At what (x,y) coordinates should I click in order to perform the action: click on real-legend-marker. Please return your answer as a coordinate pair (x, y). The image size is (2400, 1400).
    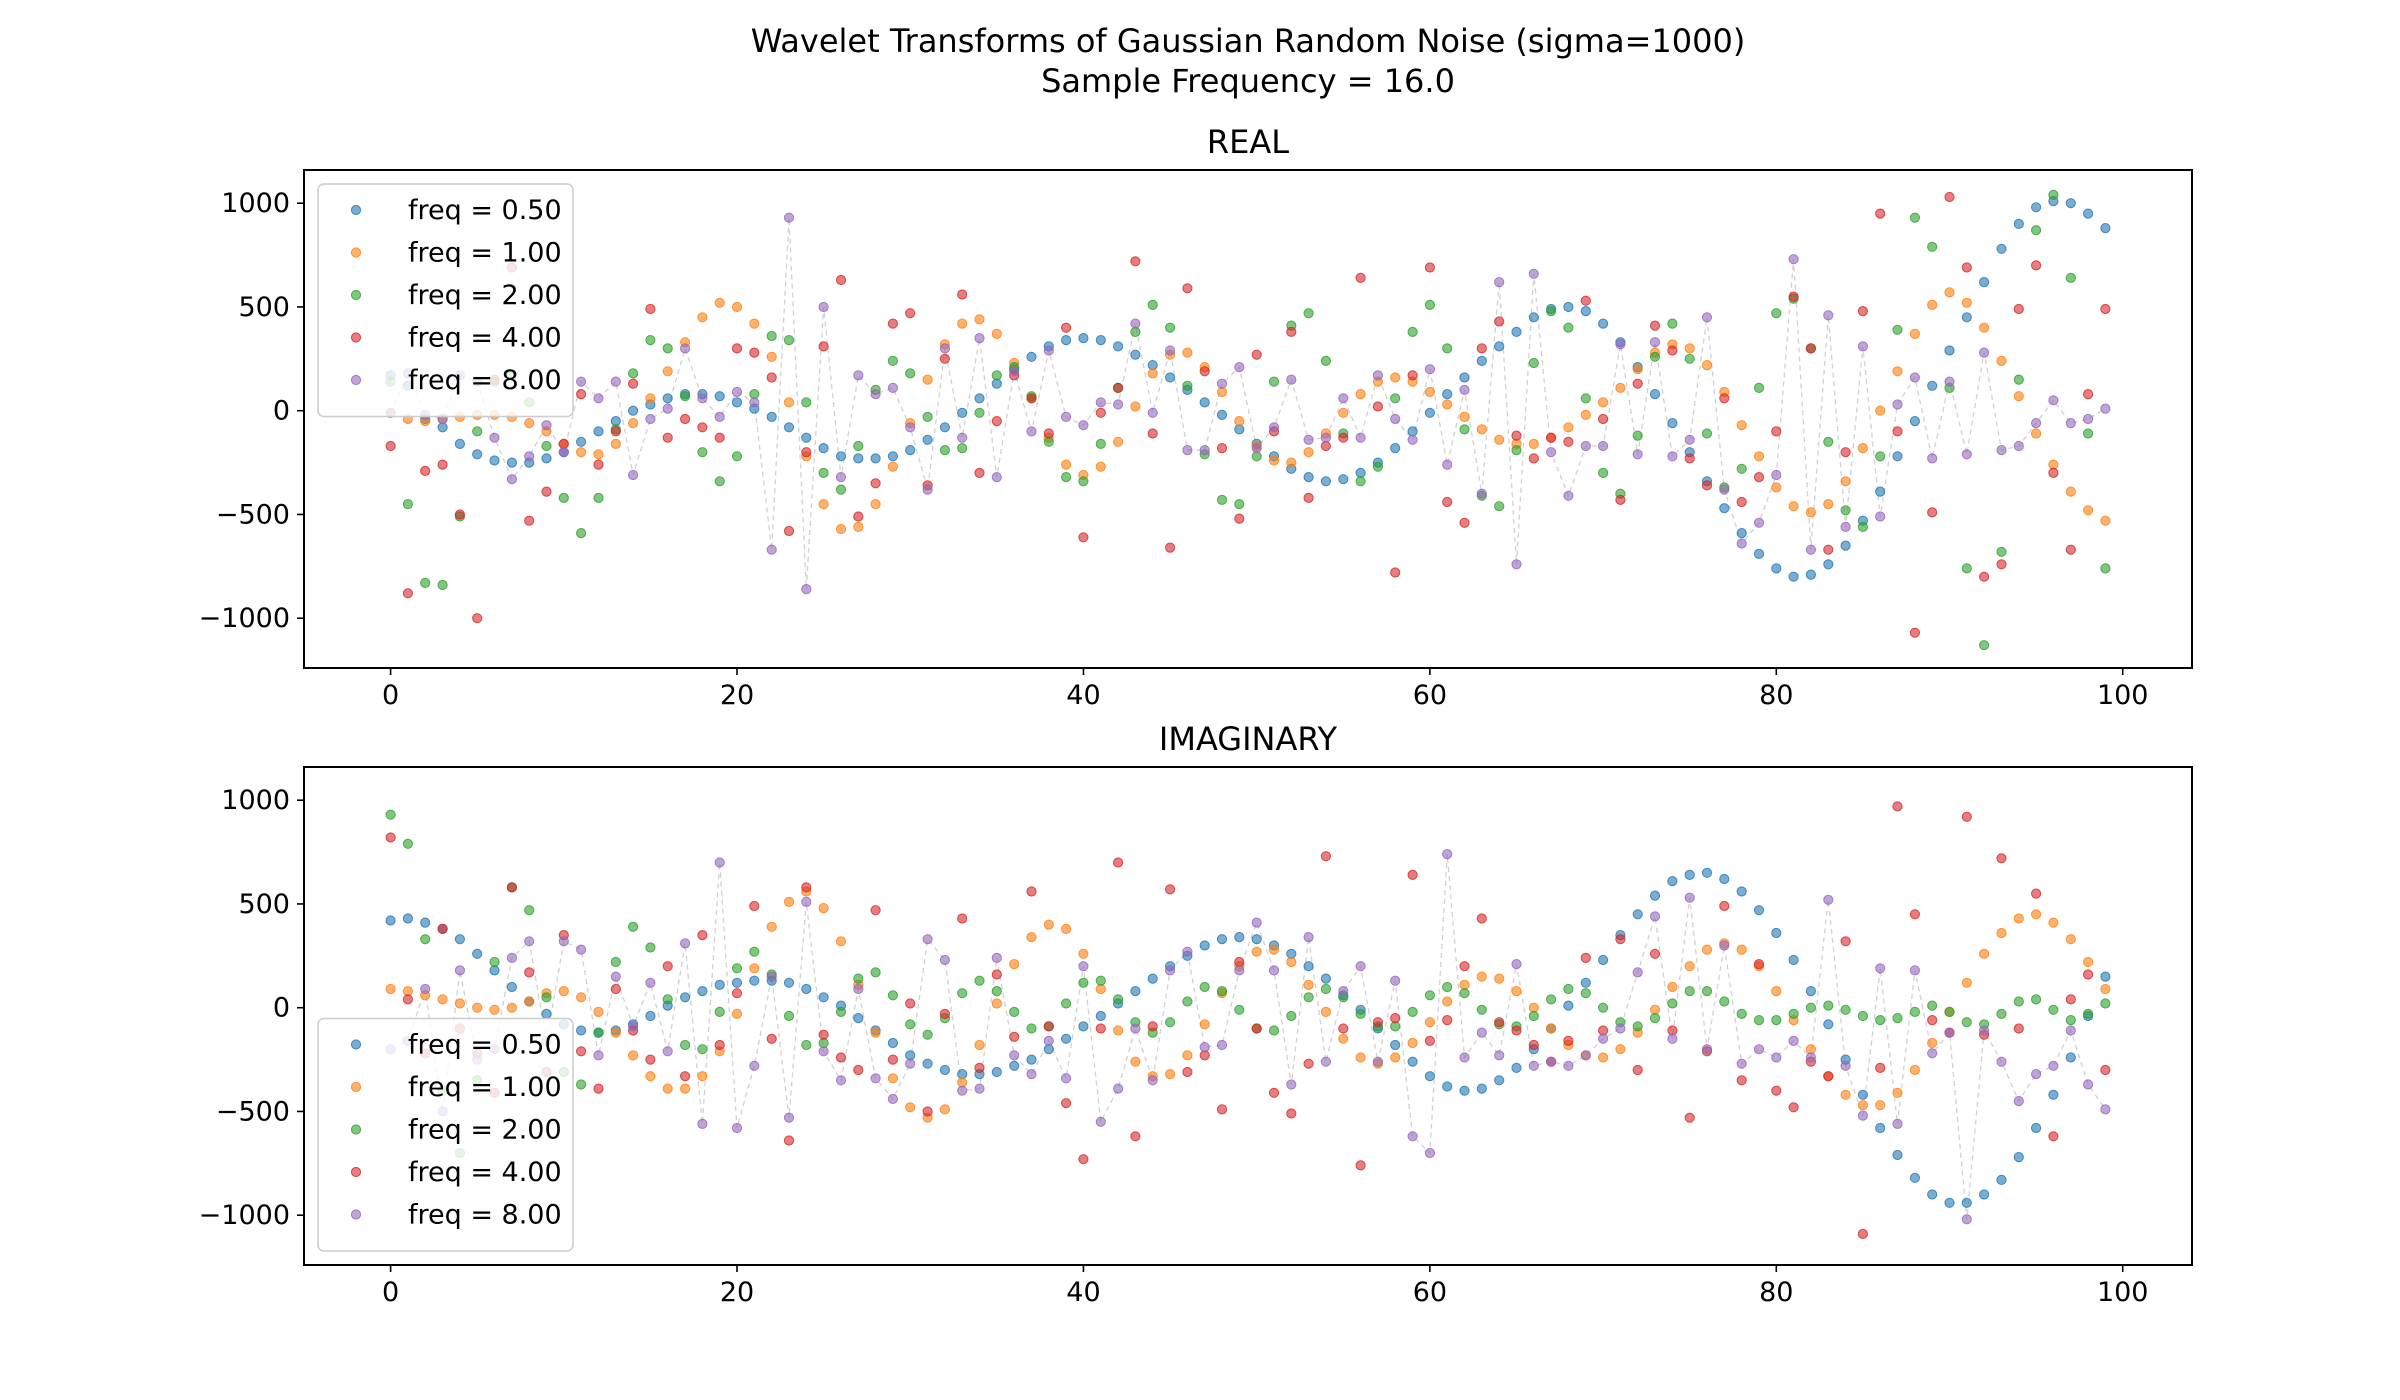
    Looking at the image, I should click on (356, 252).